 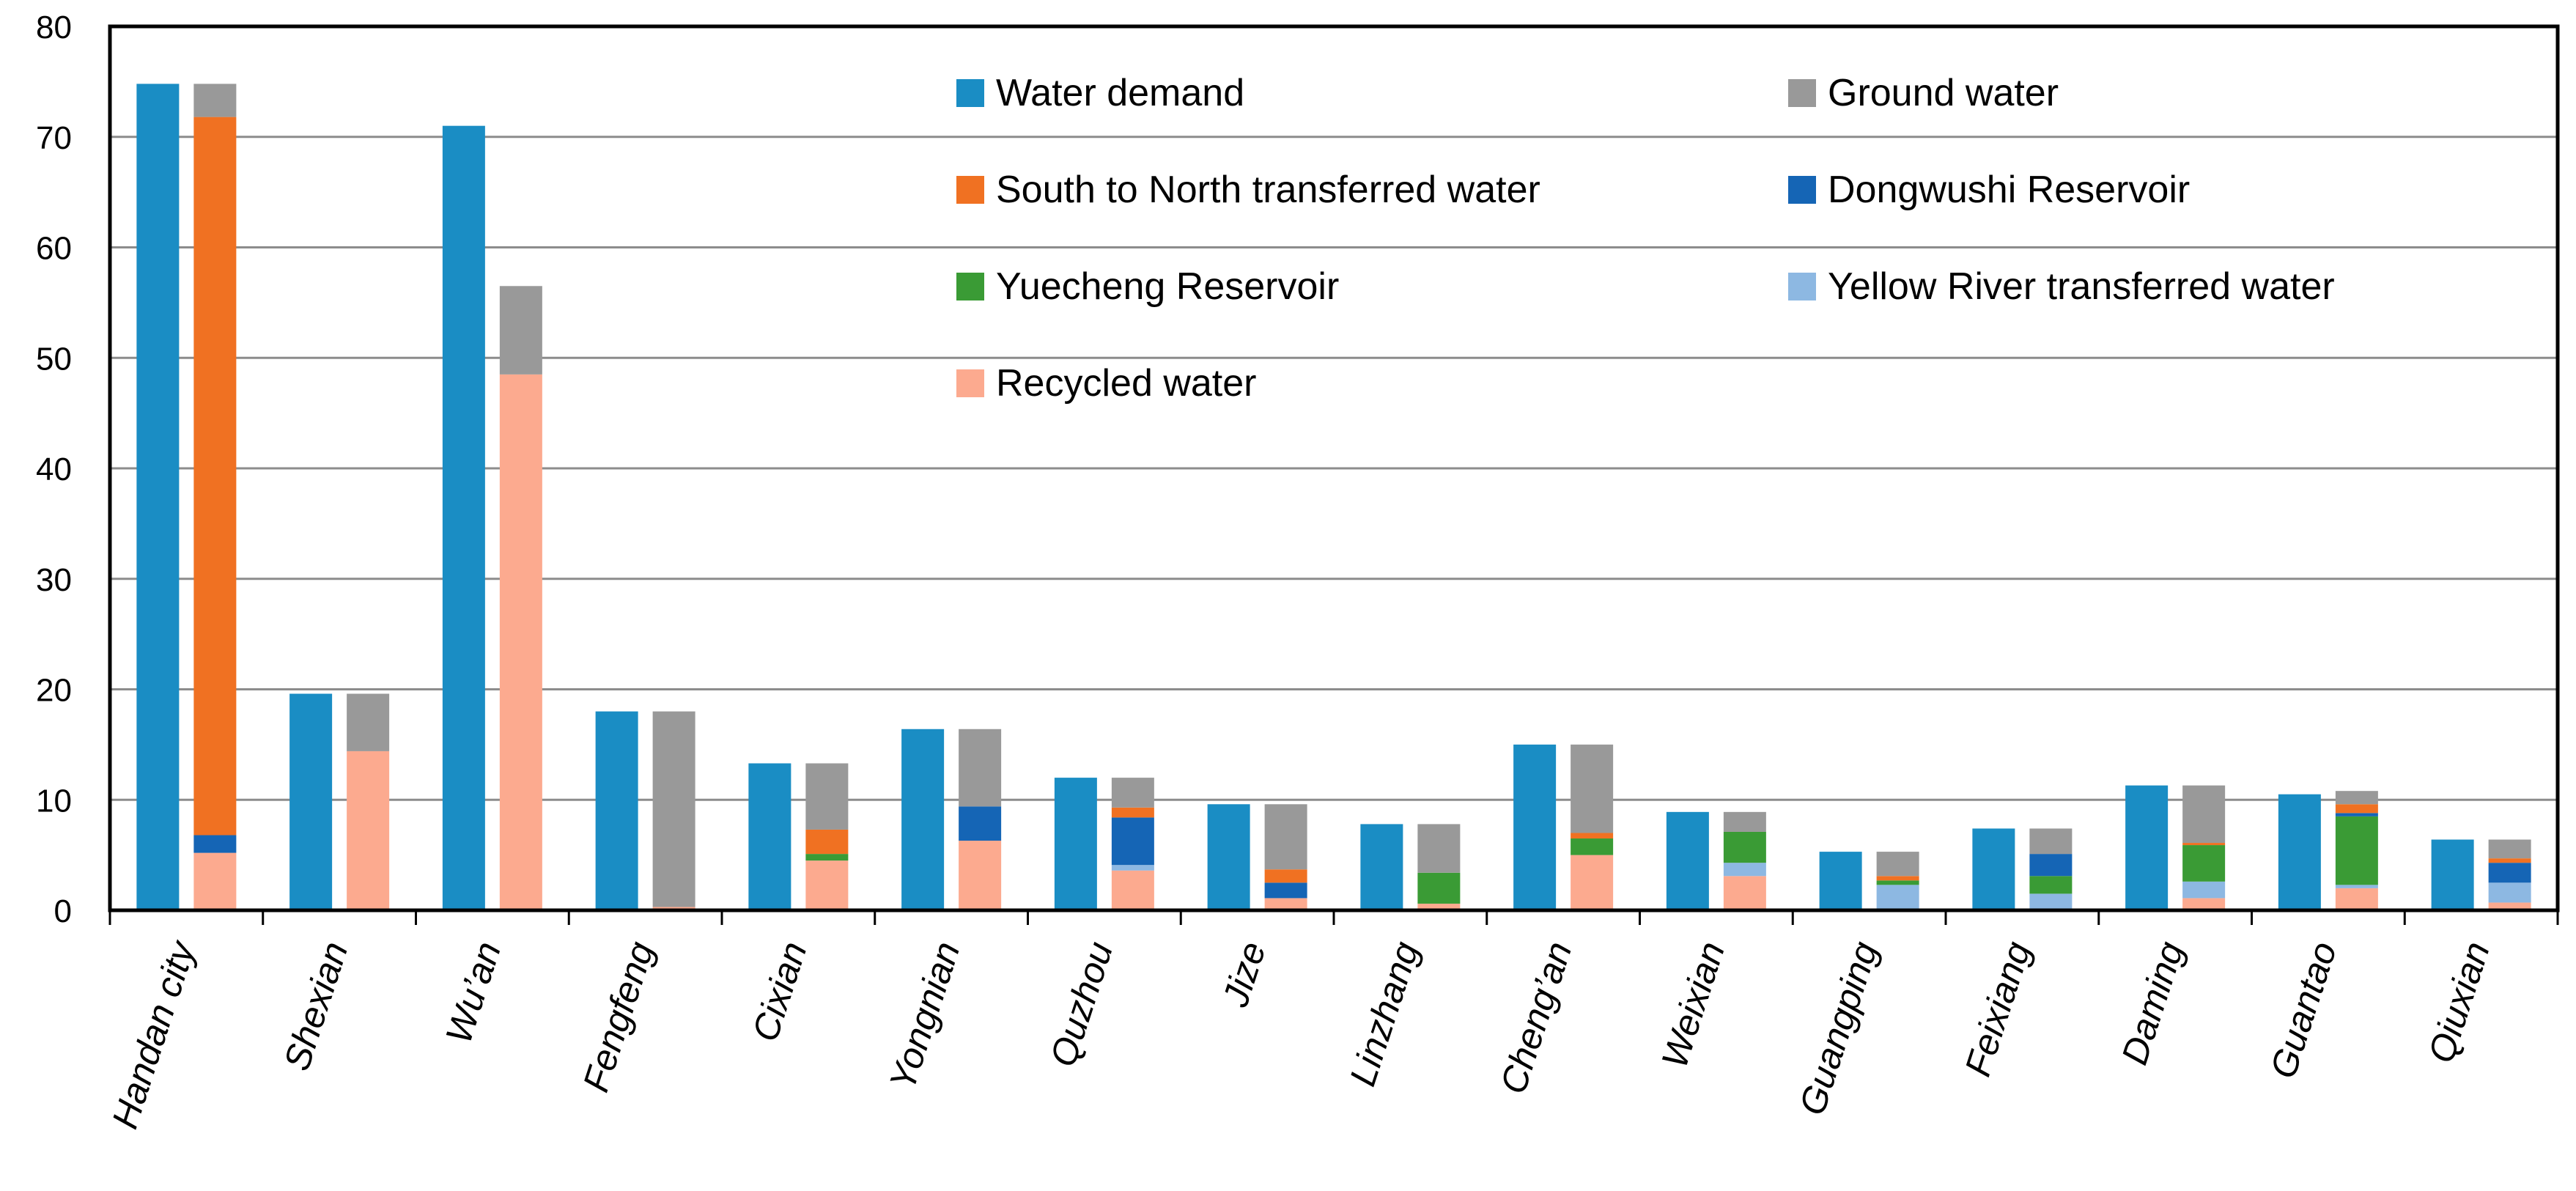 I want to click on x-tick-label: Weixian, so click(x=1692, y=1005).